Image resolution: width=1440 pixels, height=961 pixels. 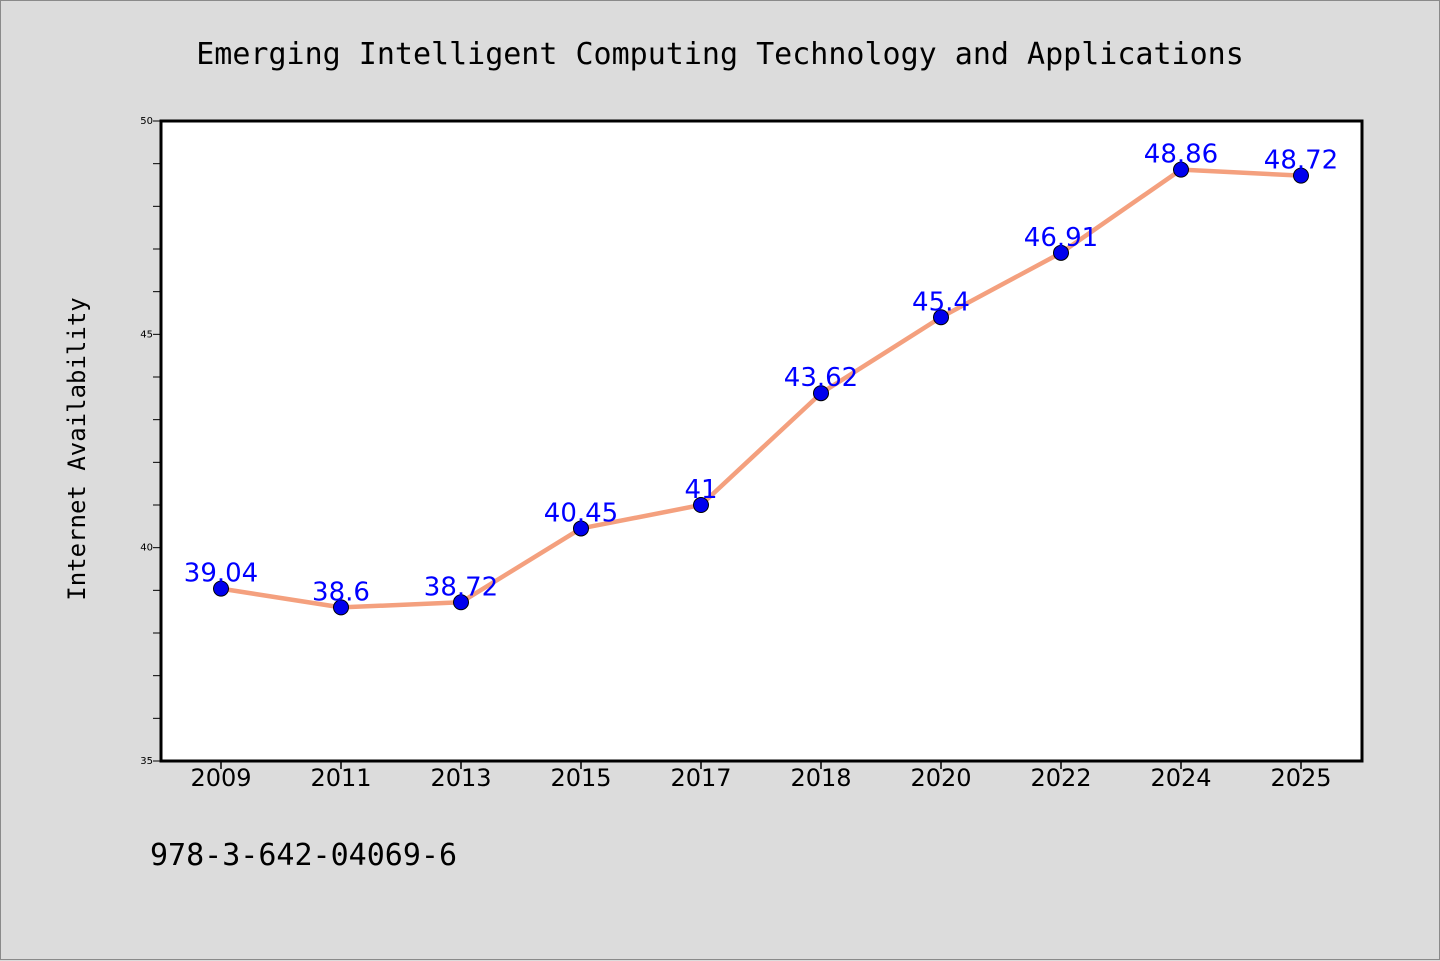 I want to click on y-axis-label: Internet Availability, so click(x=77, y=448).